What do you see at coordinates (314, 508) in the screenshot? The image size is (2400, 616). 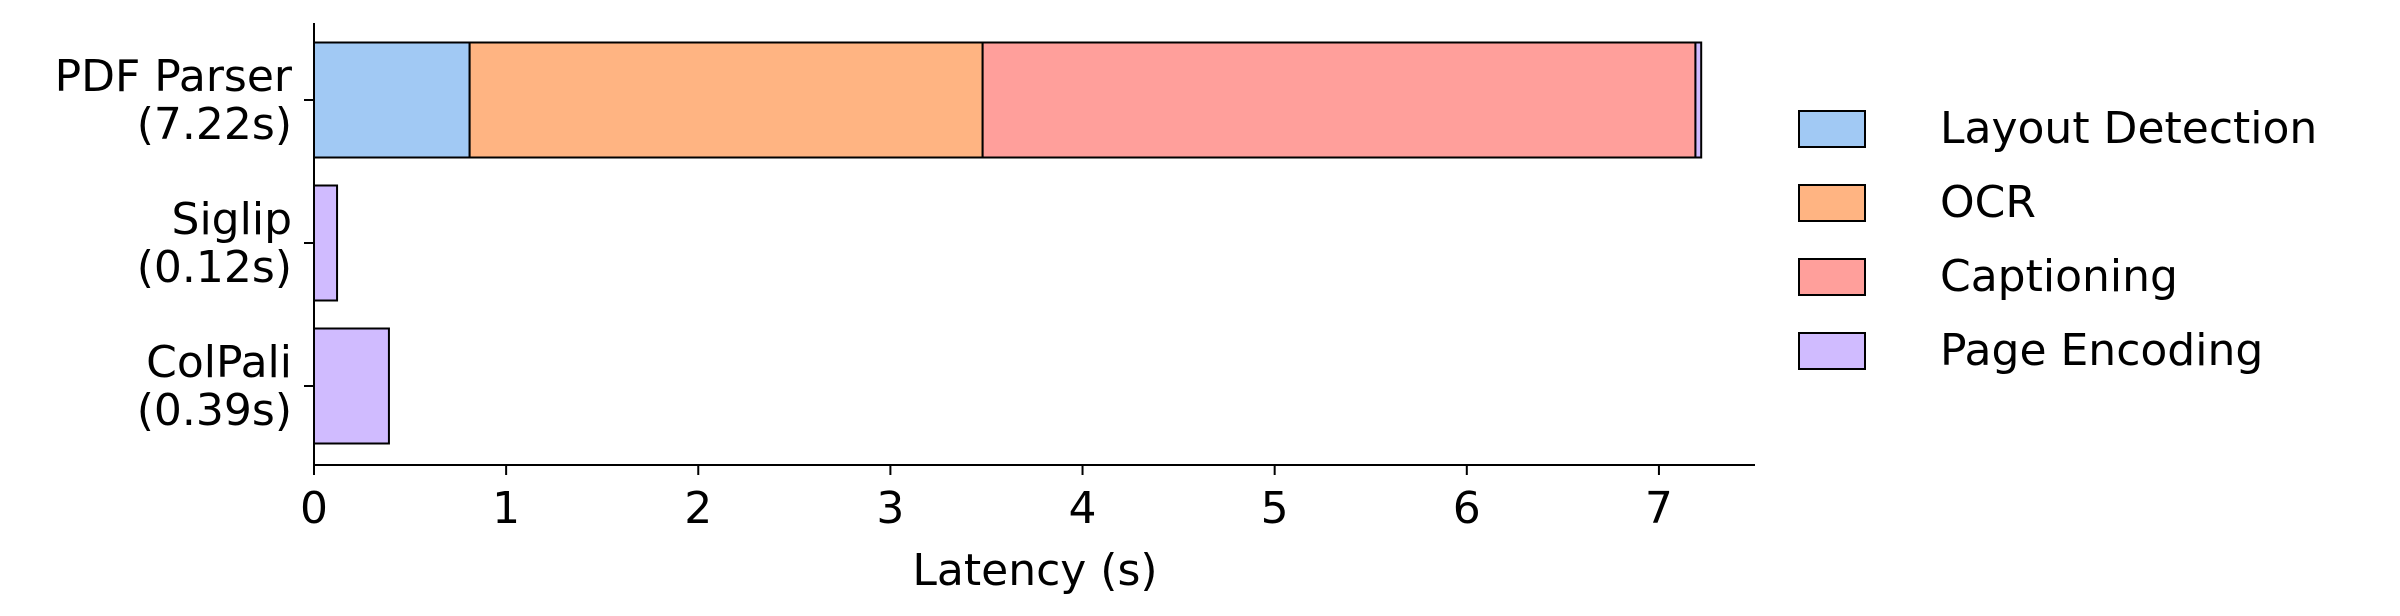 I see `x-tick-label: 0` at bounding box center [314, 508].